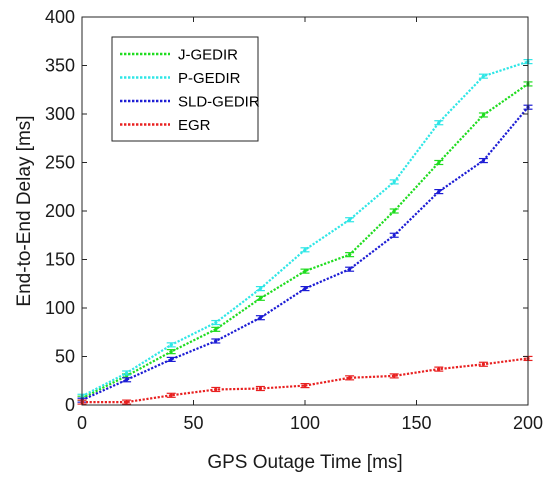 The height and width of the screenshot is (480, 550). What do you see at coordinates (165, 125) in the screenshot?
I see `legend-item-egr: EGR` at bounding box center [165, 125].